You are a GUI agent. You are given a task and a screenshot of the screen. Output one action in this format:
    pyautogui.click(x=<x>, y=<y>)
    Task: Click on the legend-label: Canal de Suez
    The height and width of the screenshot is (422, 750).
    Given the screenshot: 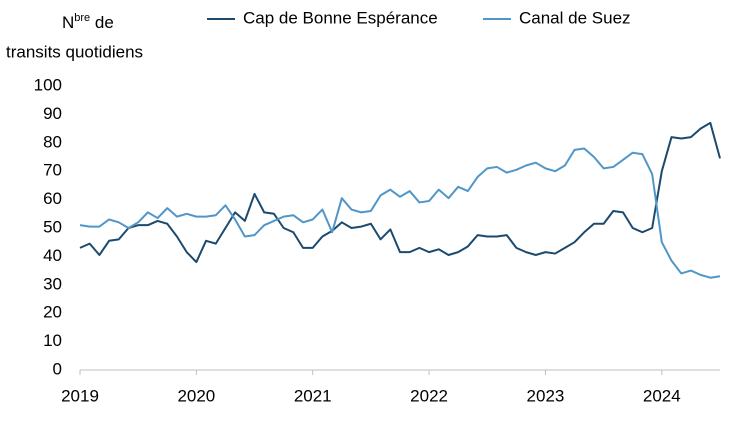 What is the action you would take?
    pyautogui.click(x=575, y=17)
    